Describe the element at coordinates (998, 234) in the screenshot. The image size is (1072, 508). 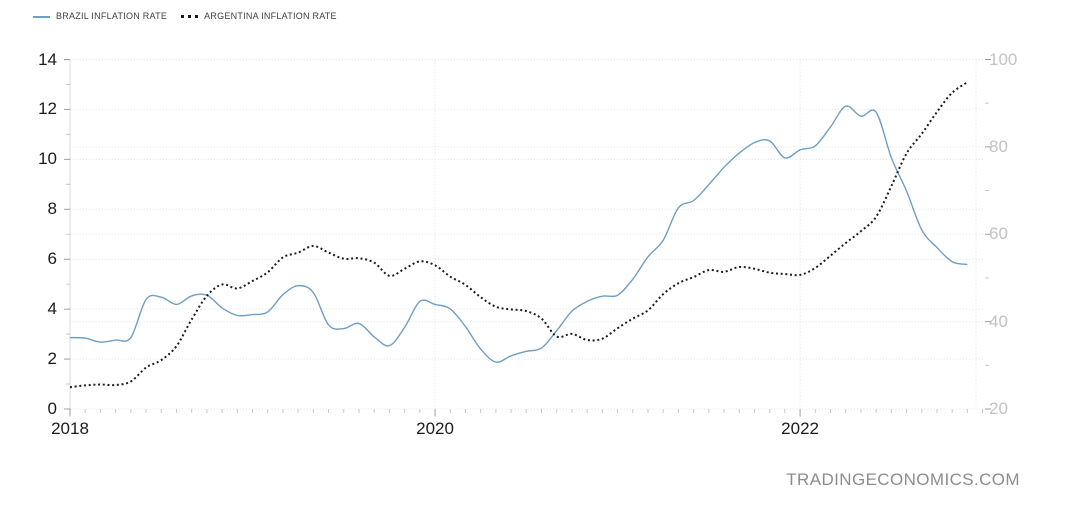
I see `y-axis-right-label-60: 60` at that location.